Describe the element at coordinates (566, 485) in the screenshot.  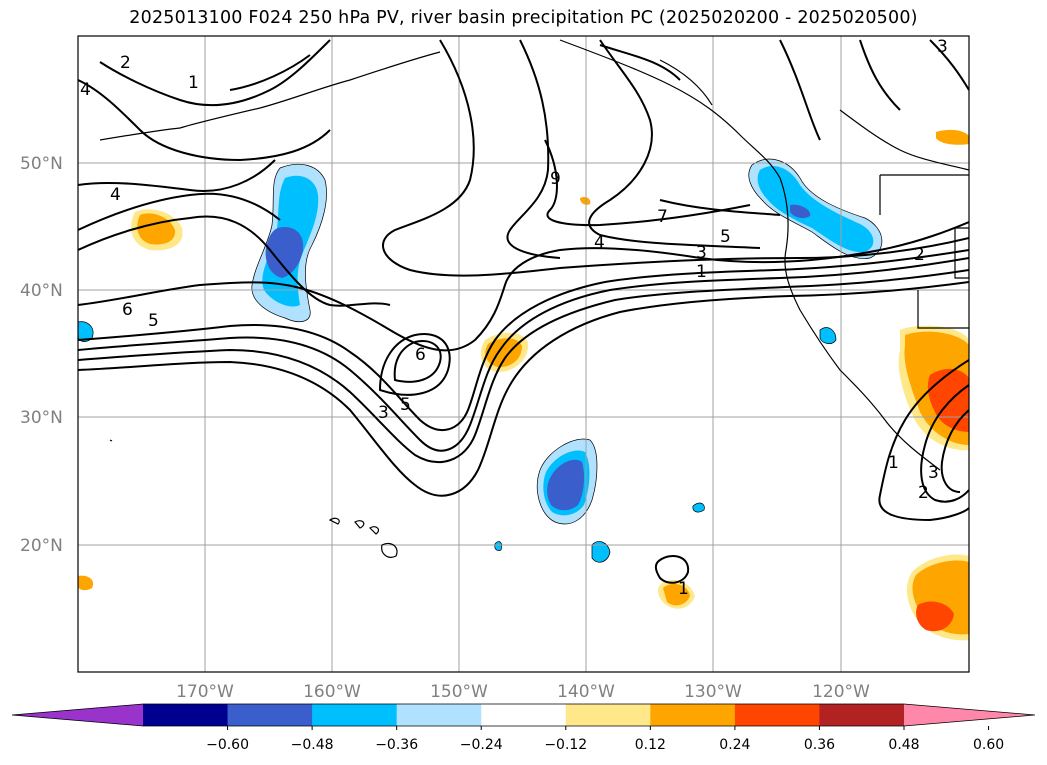
I see `blue-anomaly-central-core` at that location.